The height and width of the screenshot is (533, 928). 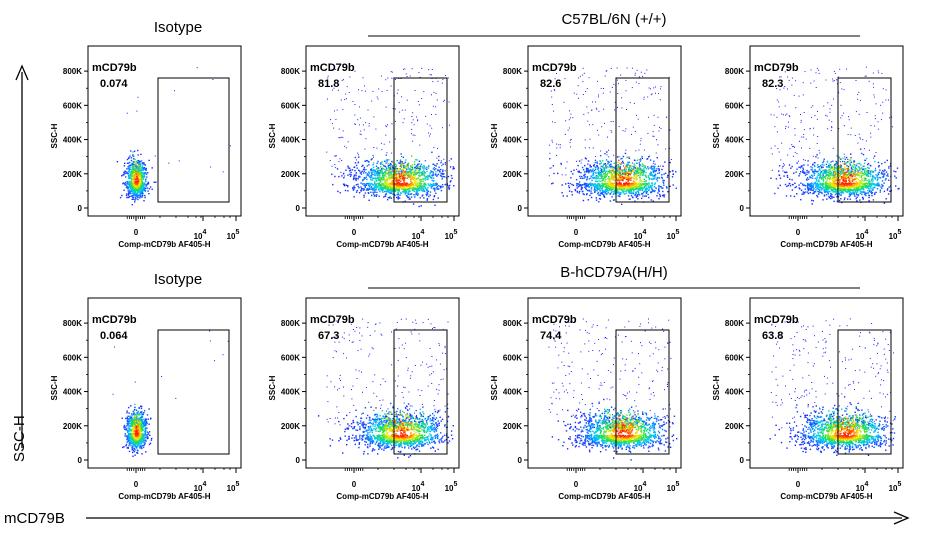 What do you see at coordinates (233, 235) in the screenshot?
I see `x-tick-label: 105` at bounding box center [233, 235].